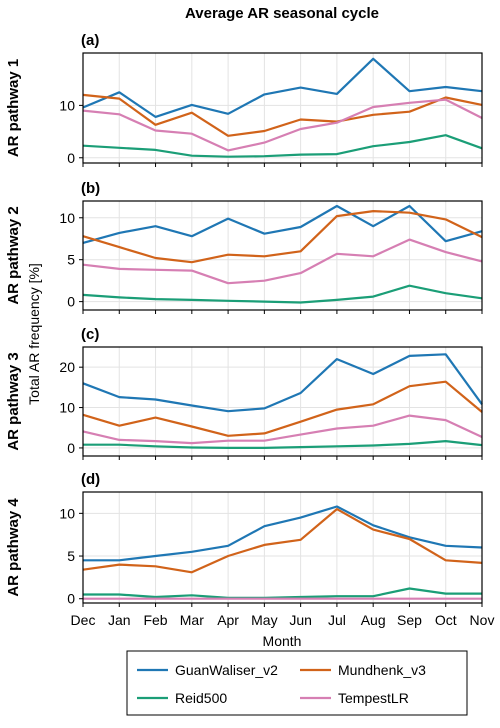  Describe the element at coordinates (90, 188) in the screenshot. I see `panel-label: (b)` at that location.